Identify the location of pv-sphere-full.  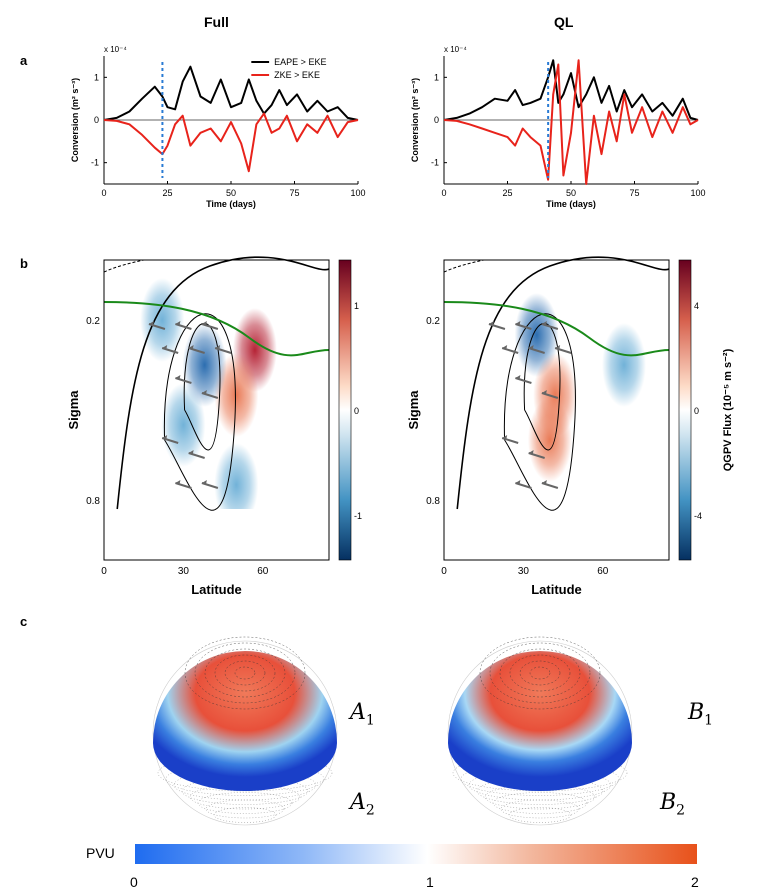
(245, 731).